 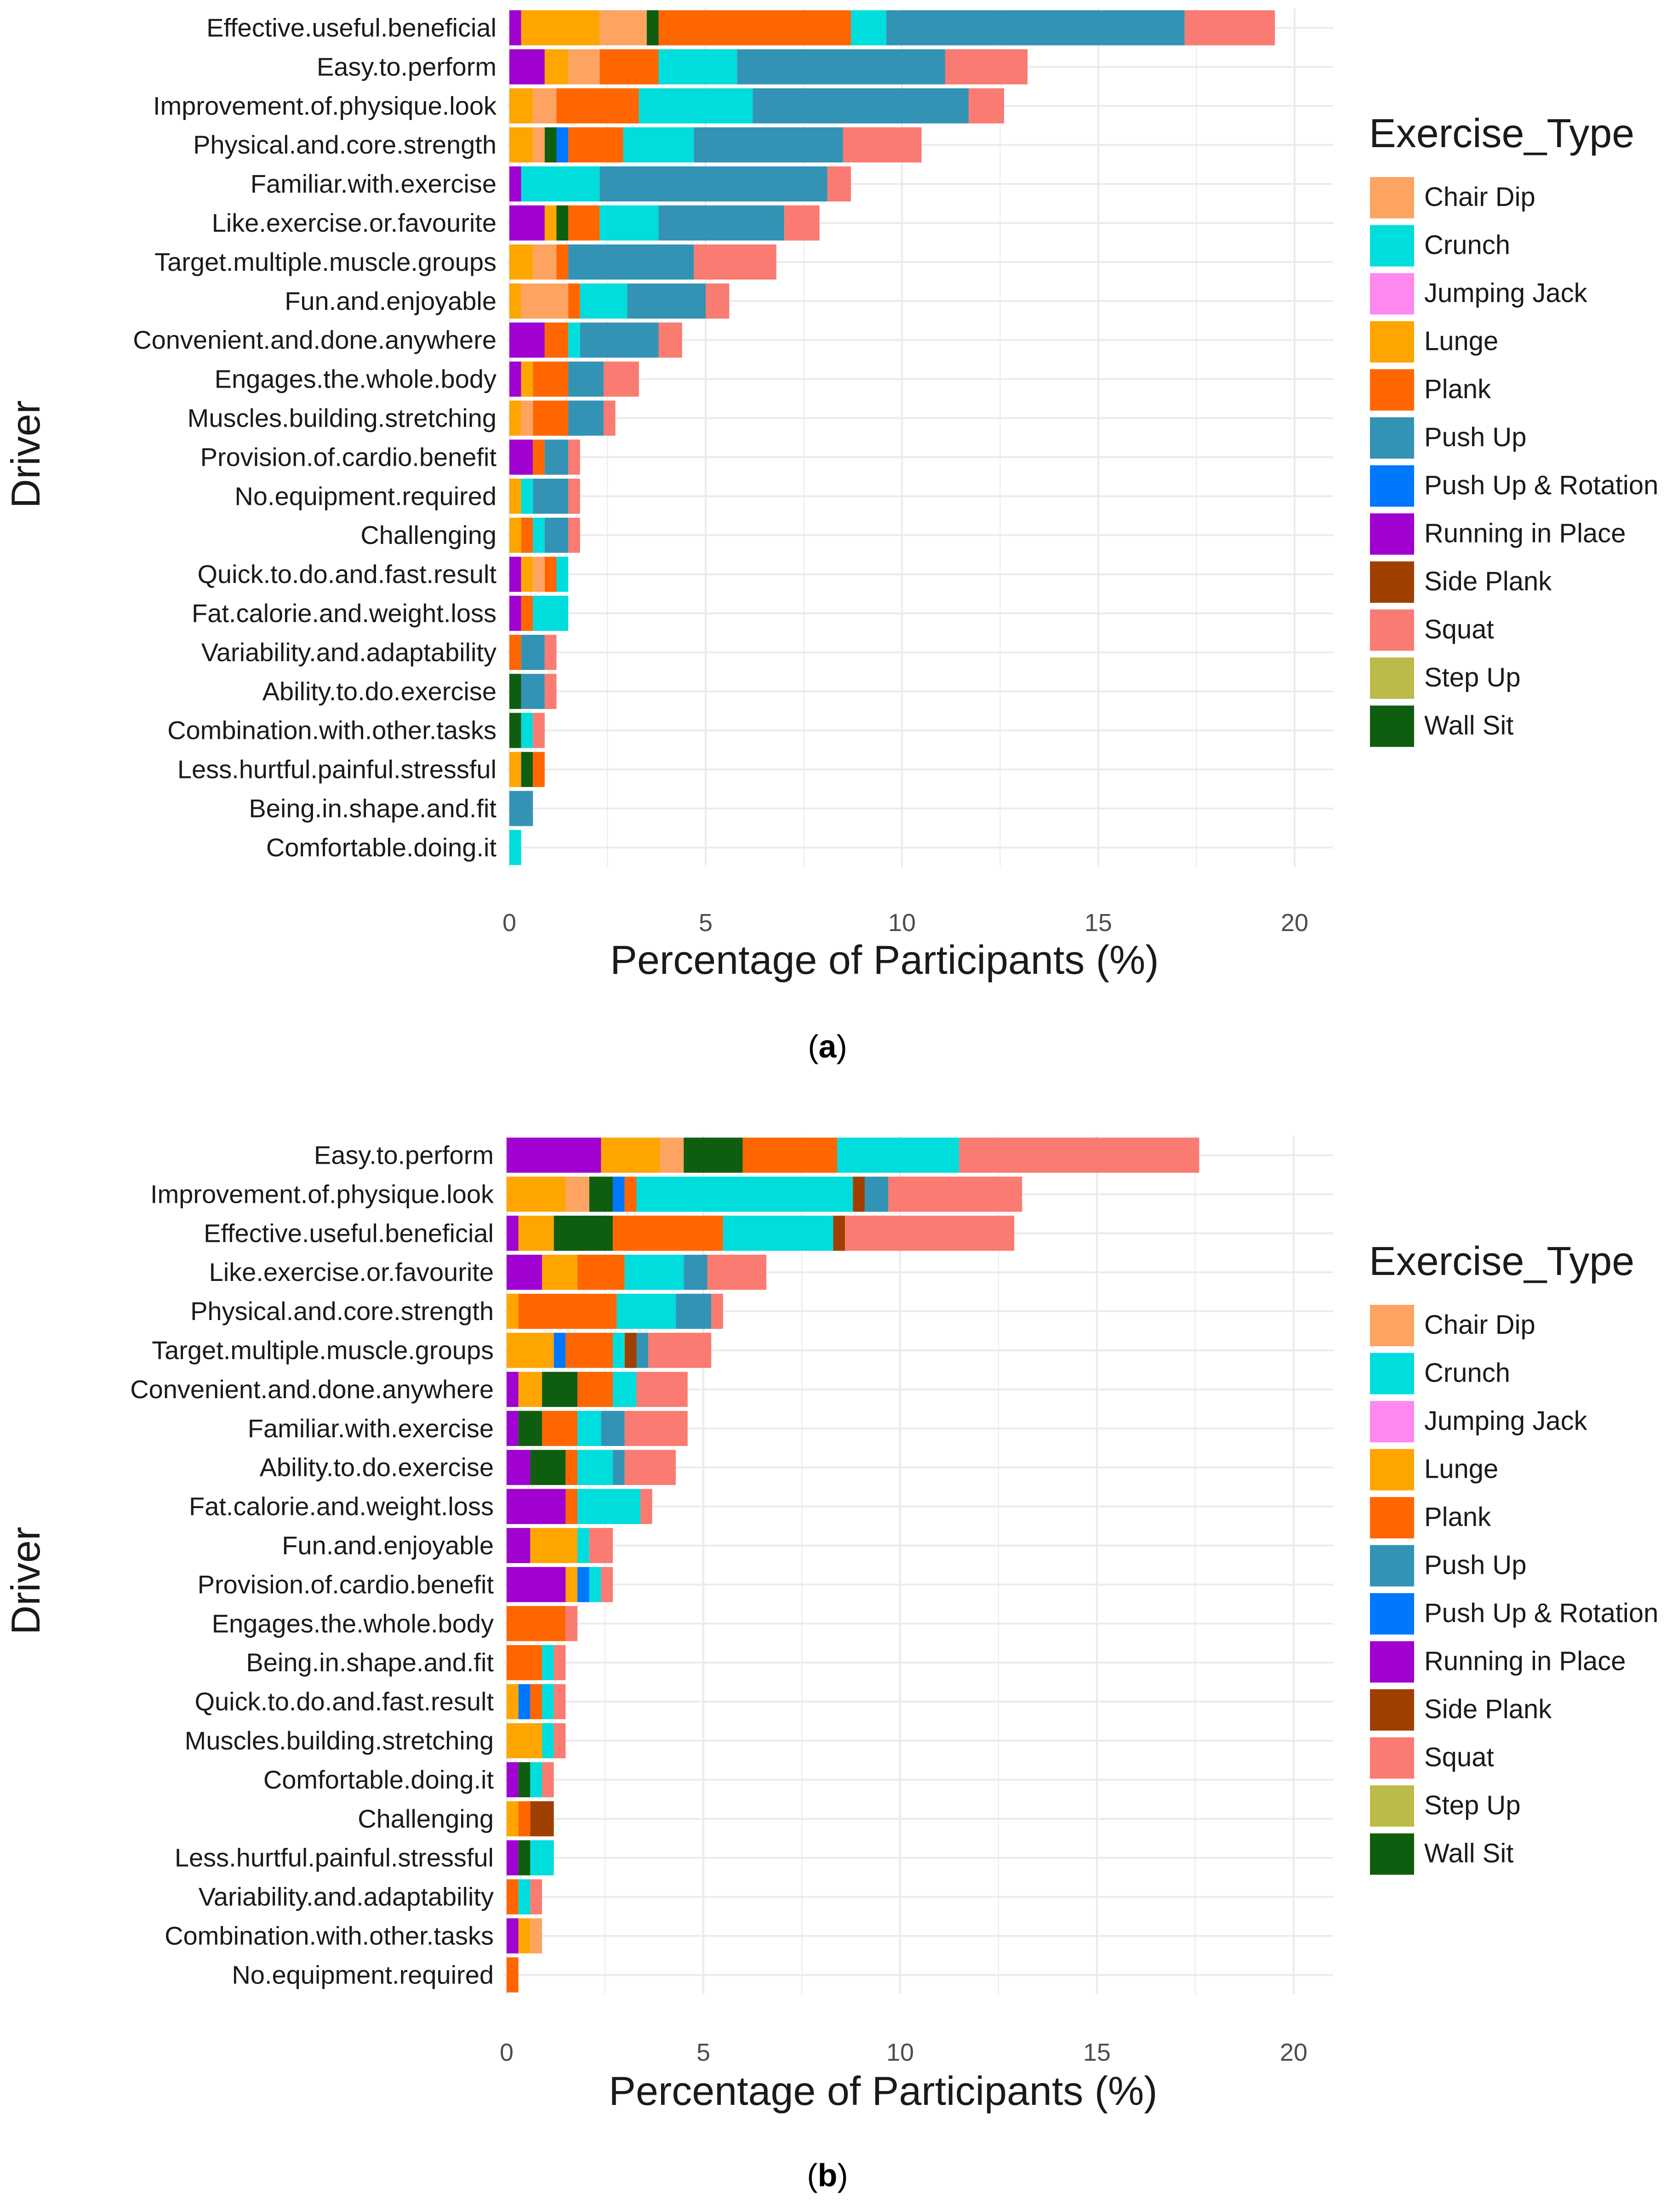 I want to click on bar-comfortable-doing-it, so click(x=531, y=1780).